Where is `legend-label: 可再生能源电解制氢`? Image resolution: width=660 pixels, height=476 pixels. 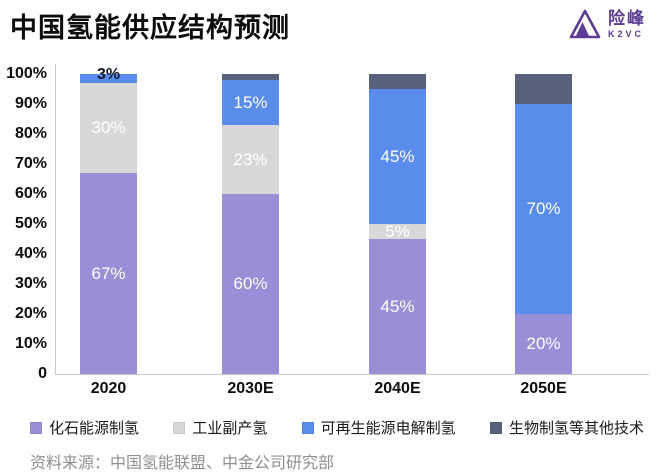 legend-label: 可再生能源电解制氢 is located at coordinates (388, 428).